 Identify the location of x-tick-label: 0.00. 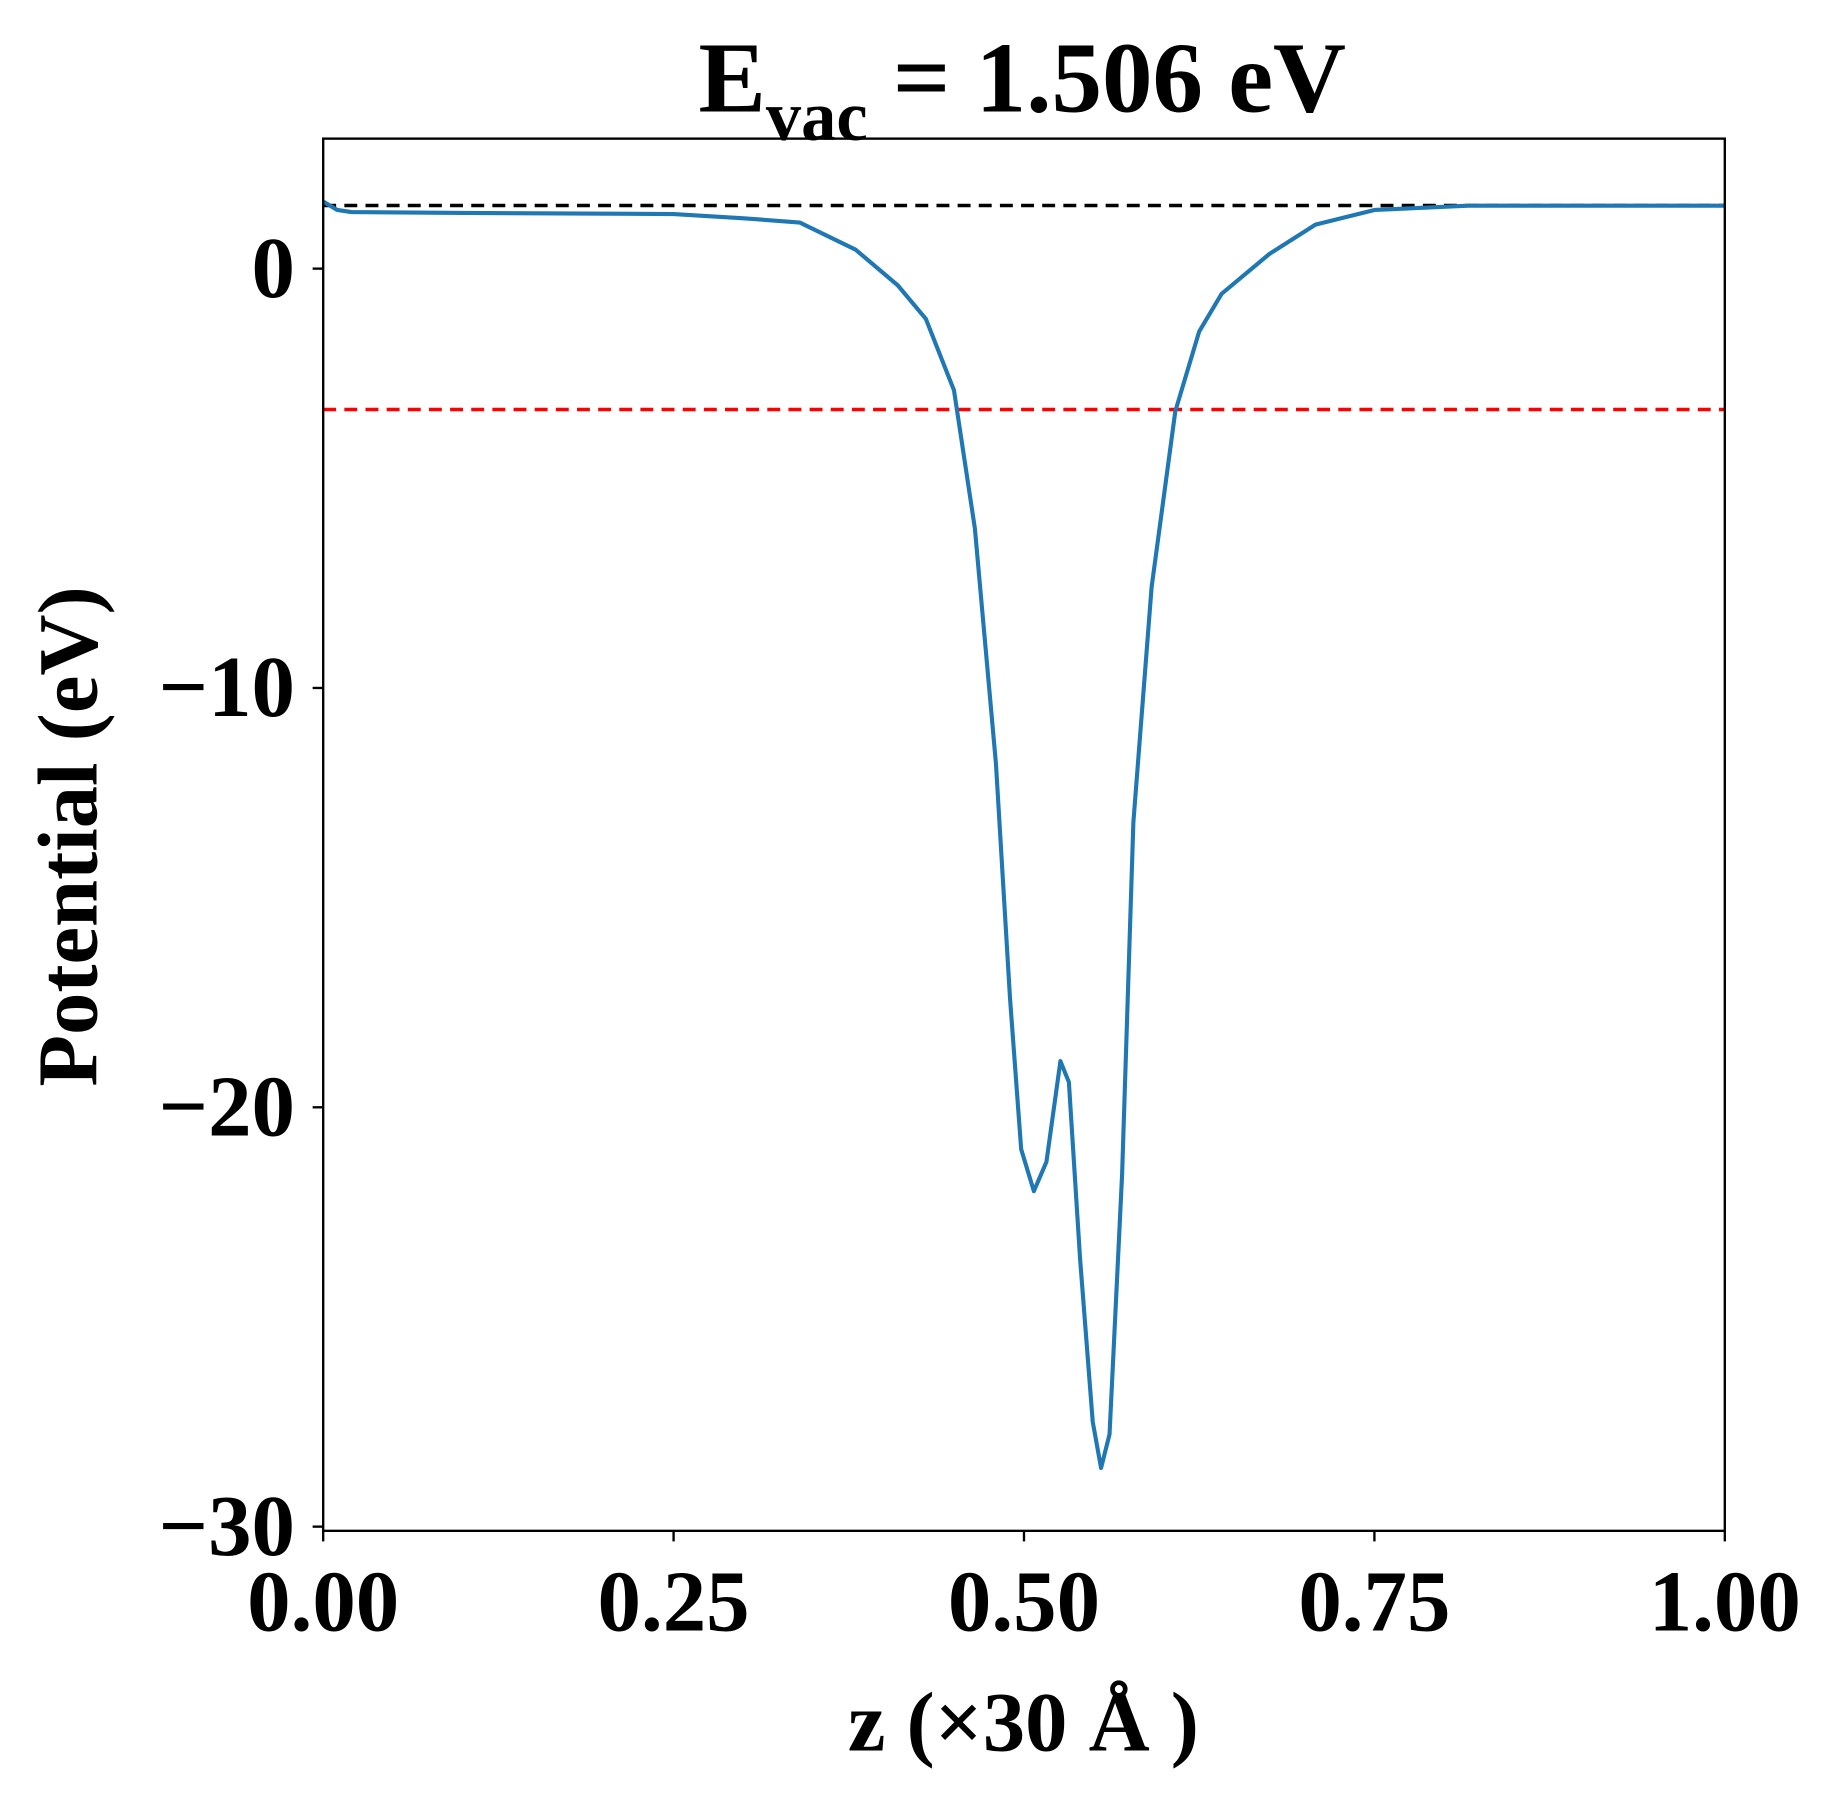
(323, 1602).